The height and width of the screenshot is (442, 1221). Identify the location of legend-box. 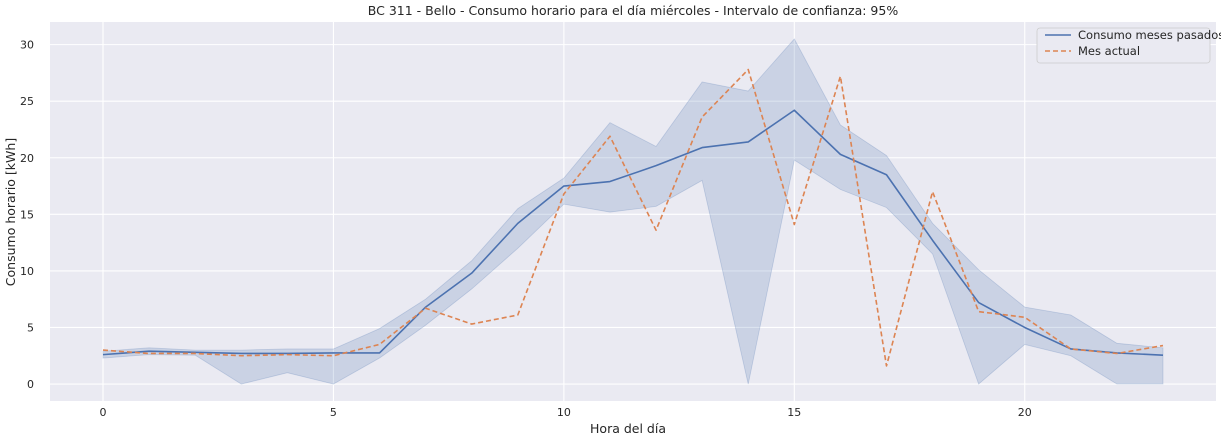
(1123, 45).